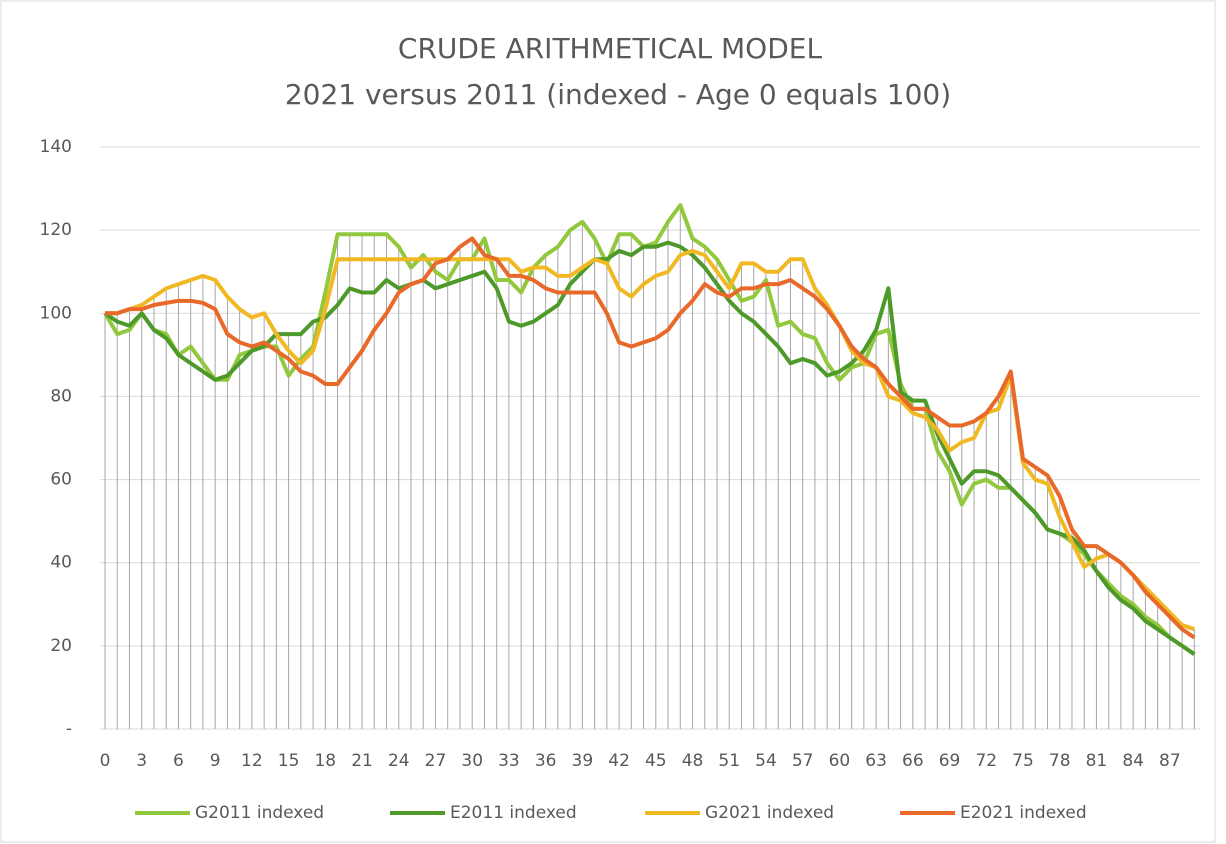  What do you see at coordinates (656, 761) in the screenshot?
I see `x-tick-label: 45` at bounding box center [656, 761].